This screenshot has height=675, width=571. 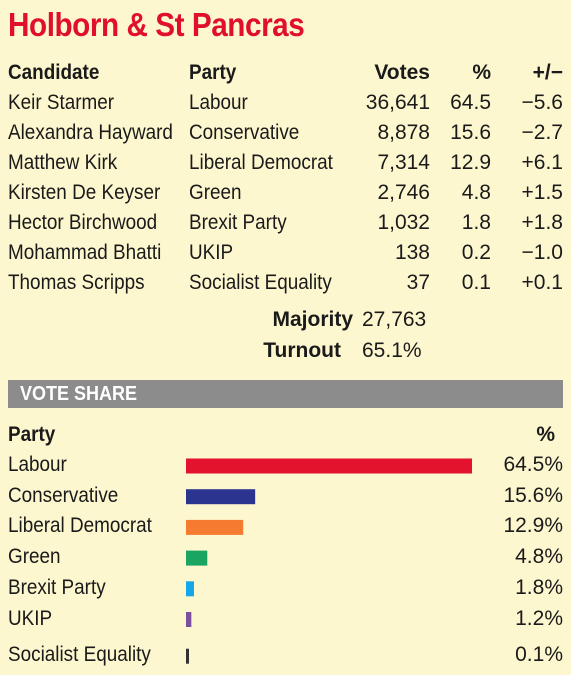 What do you see at coordinates (34, 557) in the screenshot?
I see `bar-category-label: Green` at bounding box center [34, 557].